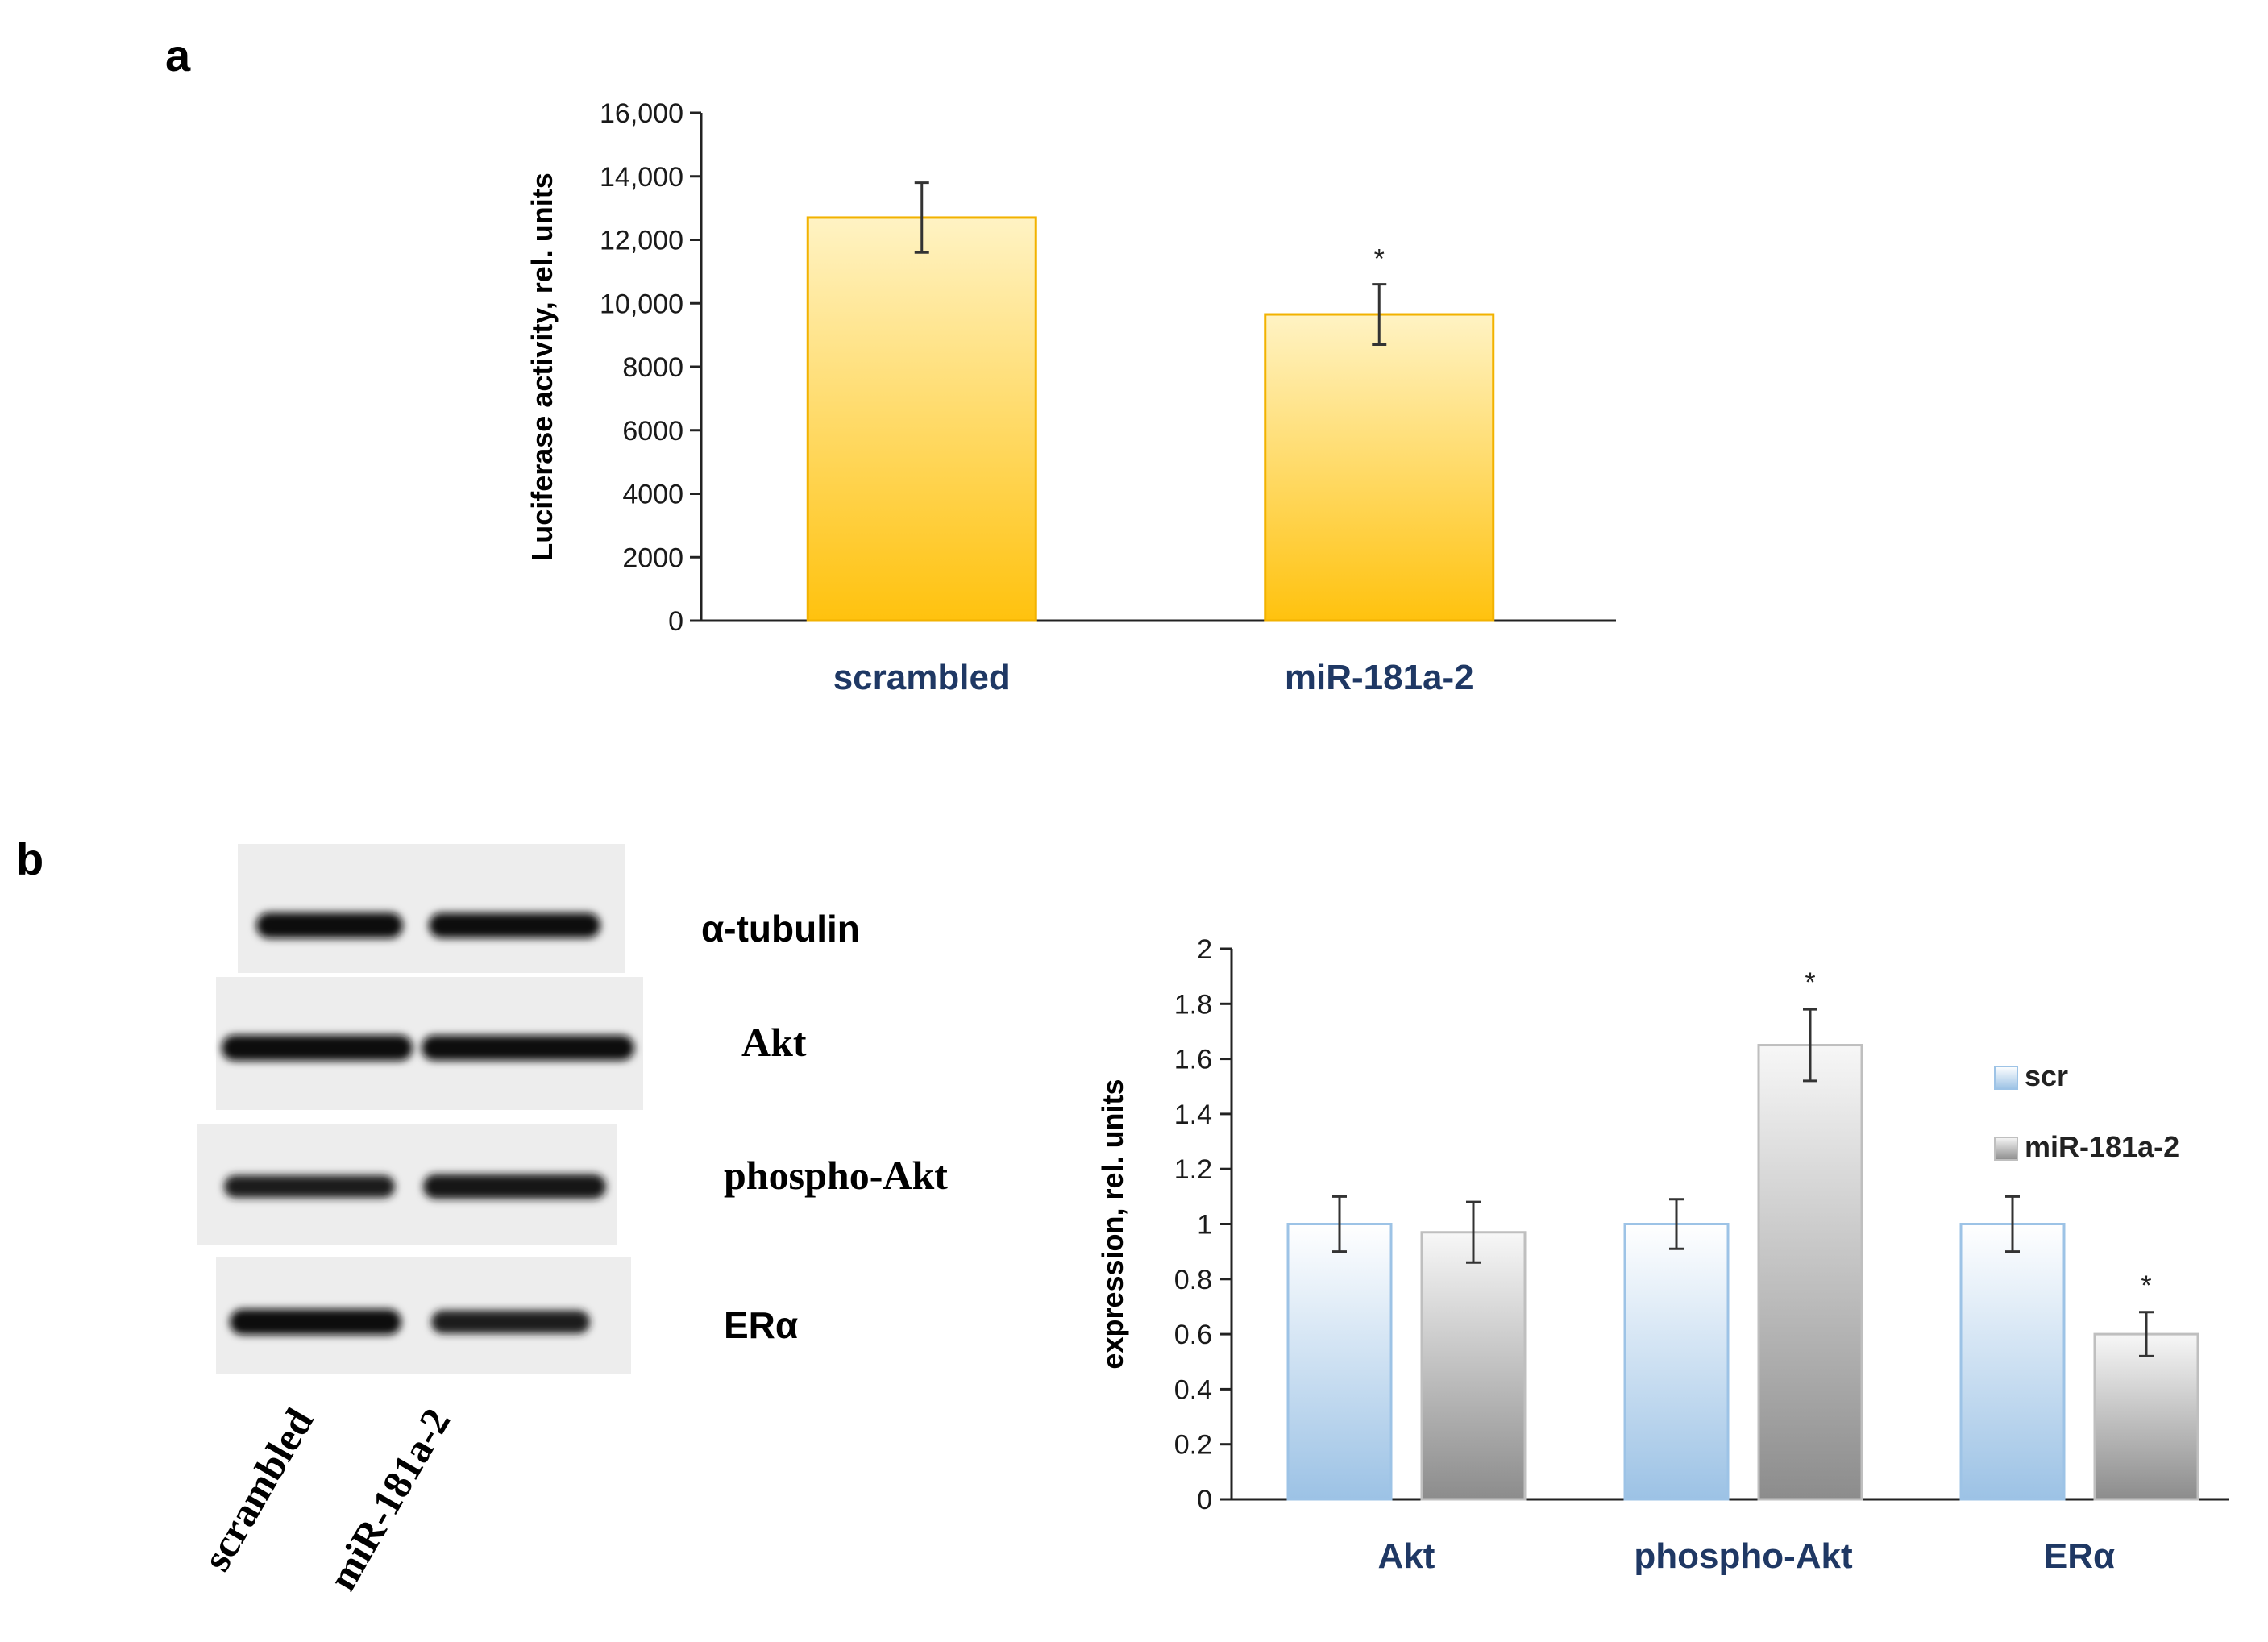 The image size is (2268, 1642). Describe the element at coordinates (1193, 1445) in the screenshot. I see `y-tick-label: 0.2` at that location.